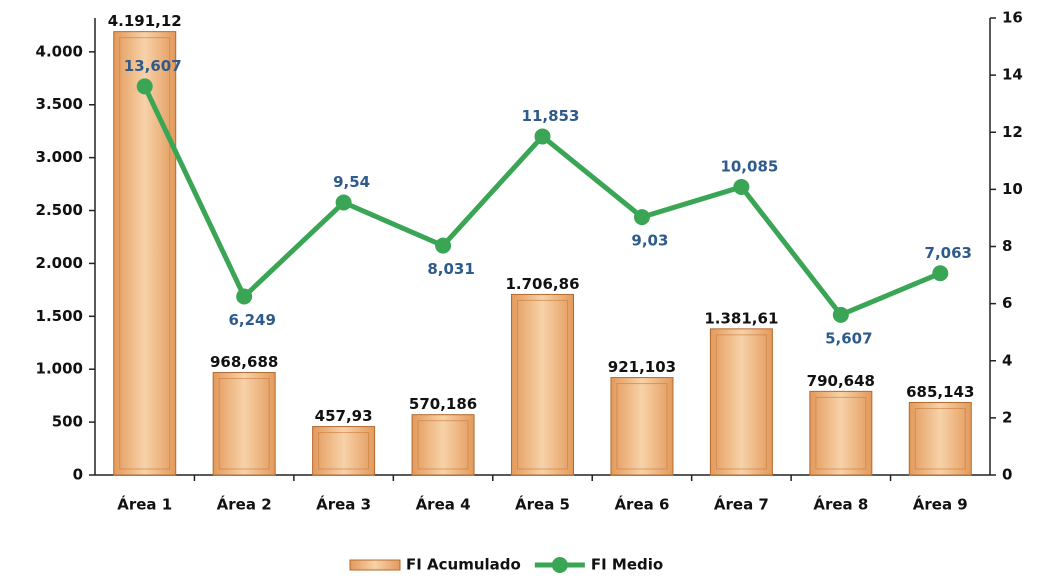 The image size is (1040, 581). What do you see at coordinates (841, 381) in the screenshot?
I see `bar-value-label: 790,648` at bounding box center [841, 381].